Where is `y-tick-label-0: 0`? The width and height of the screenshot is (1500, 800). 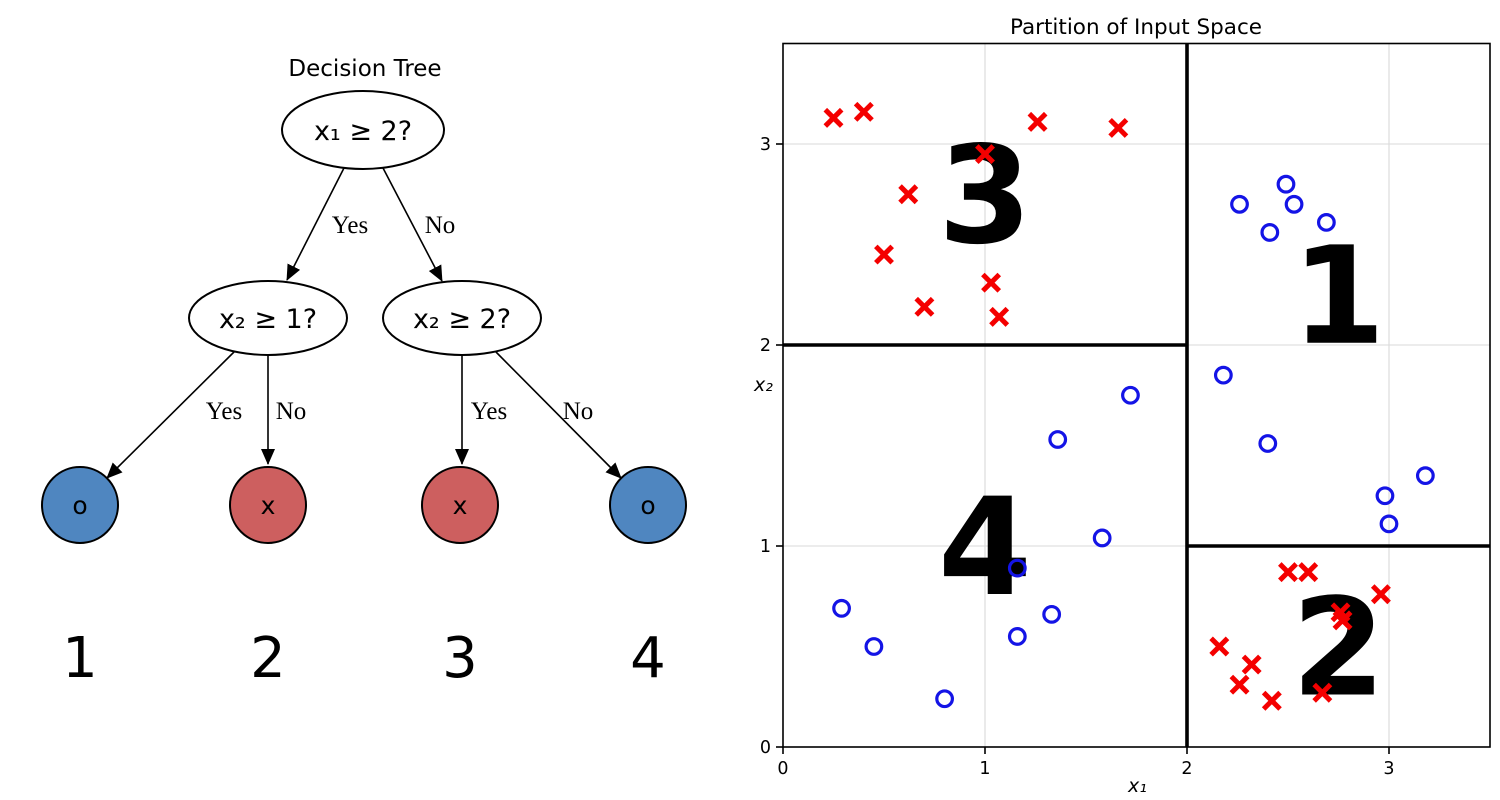
y-tick-label-0: 0 is located at coordinates (765, 748).